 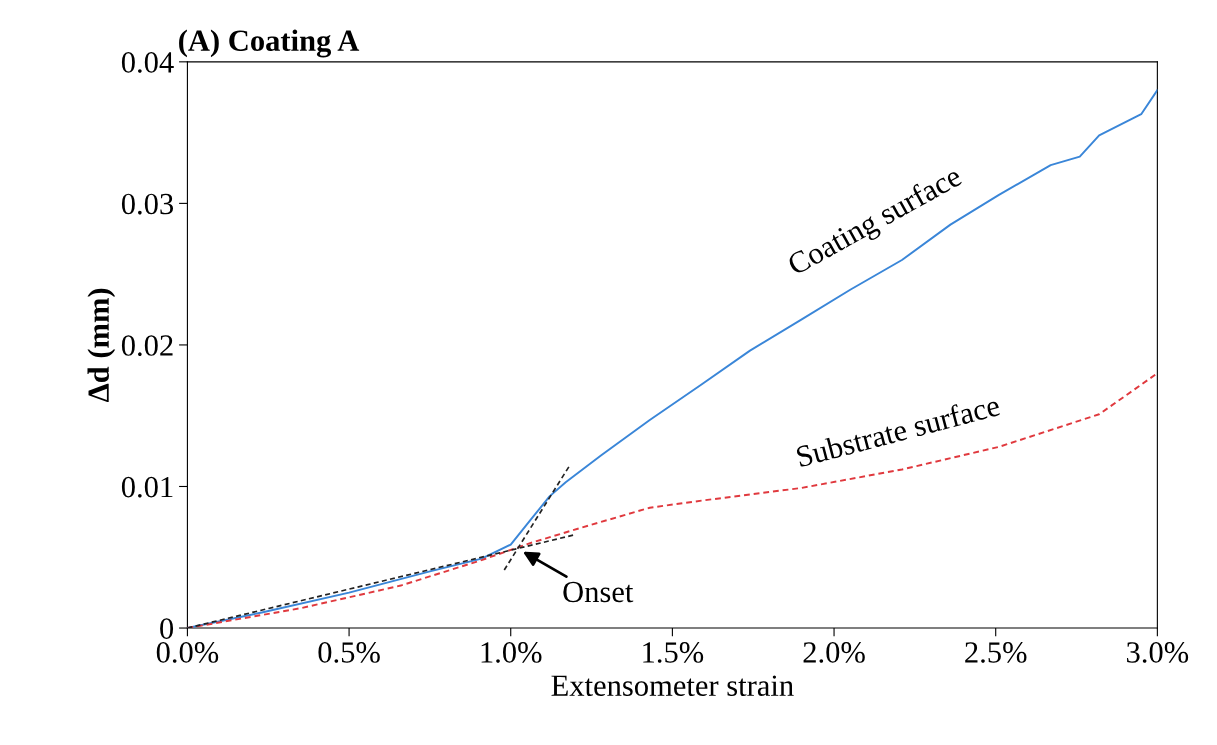 I want to click on x-tick-label: 0.5%, so click(x=349, y=652).